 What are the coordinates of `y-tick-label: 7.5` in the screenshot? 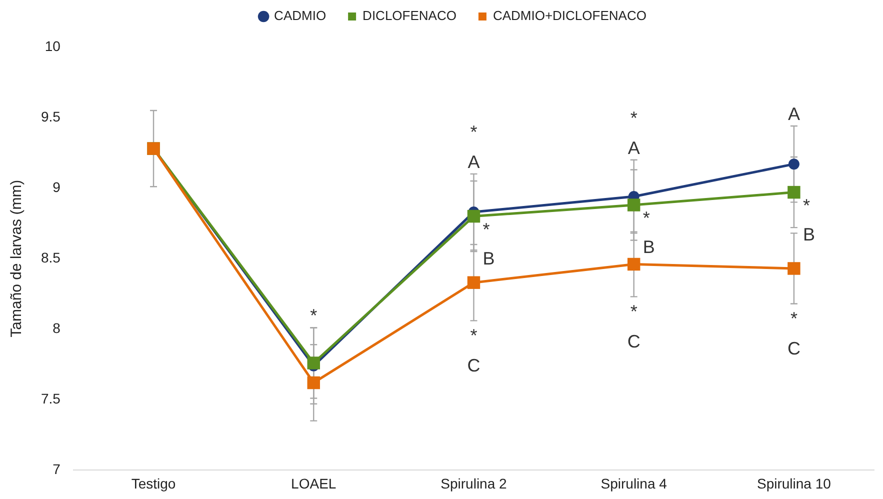 It's located at (50, 398).